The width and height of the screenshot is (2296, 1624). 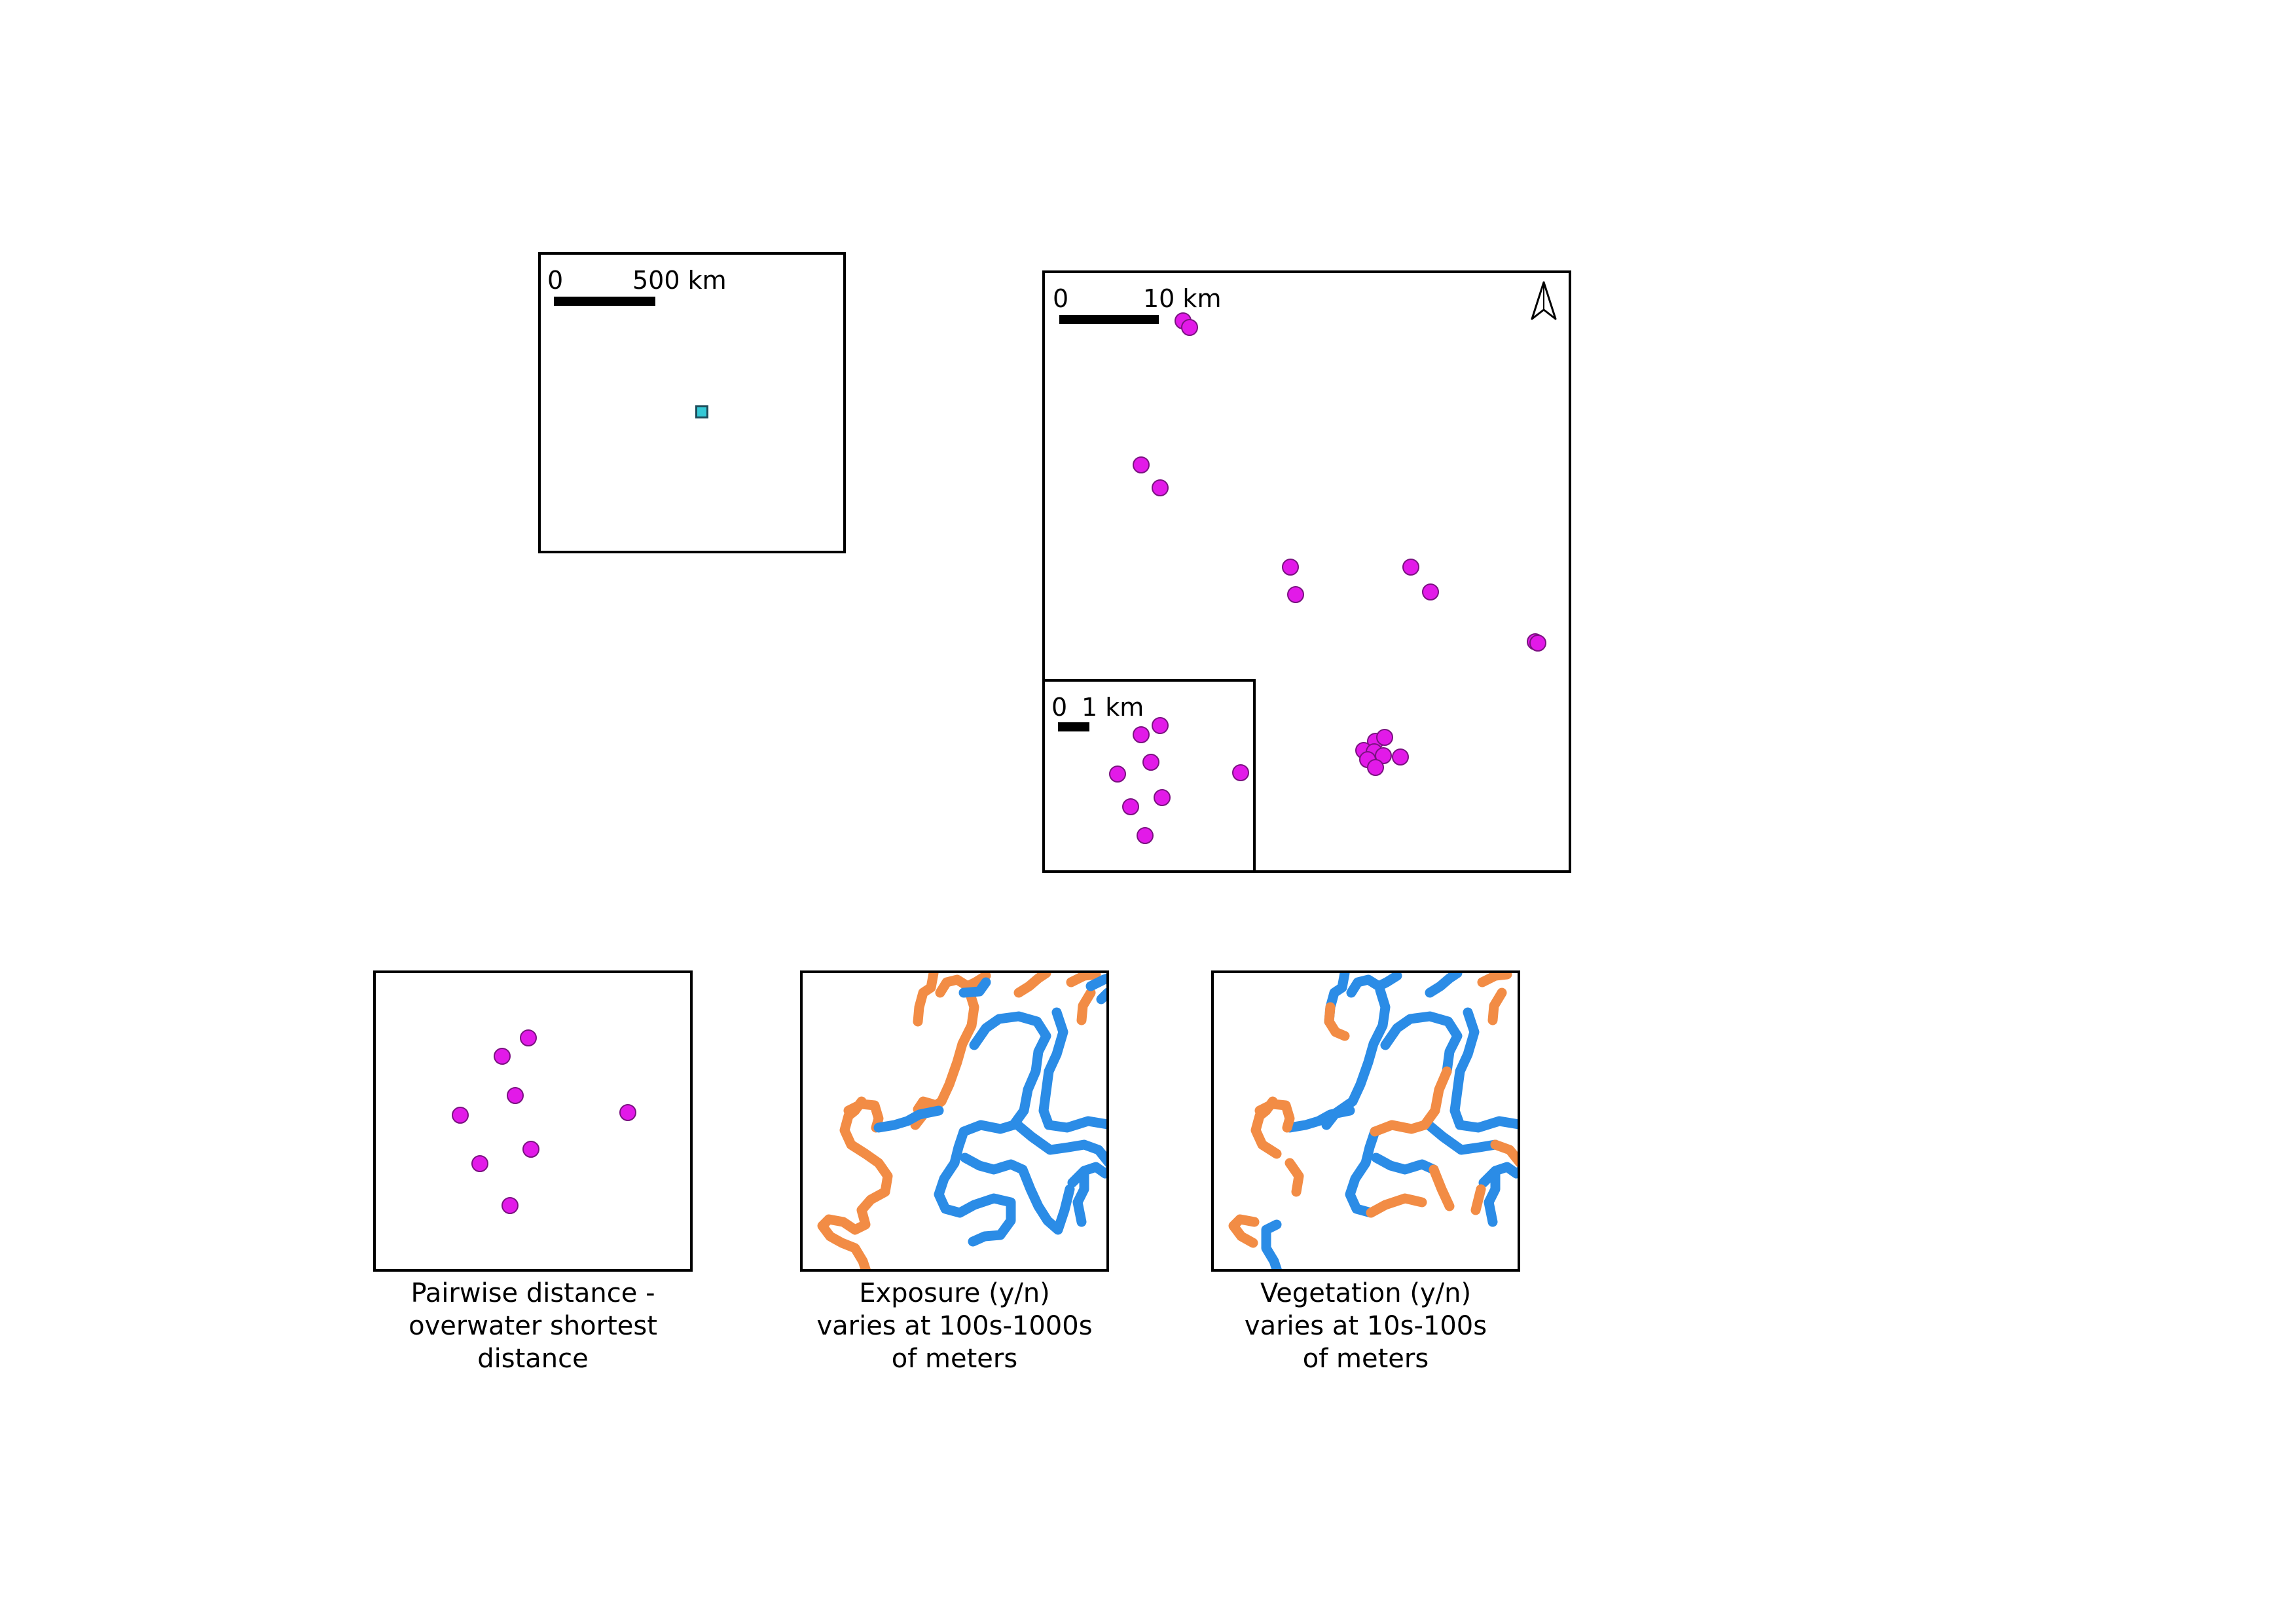 I want to click on detail-scale-start: 0, so click(x=1061, y=298).